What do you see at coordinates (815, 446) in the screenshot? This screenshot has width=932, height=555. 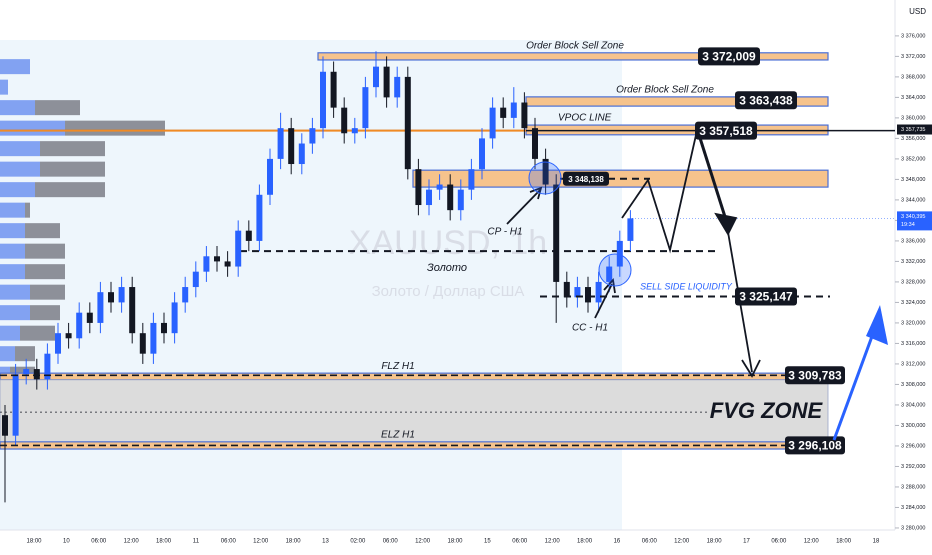 I see `level-label: 3 296,108` at bounding box center [815, 446].